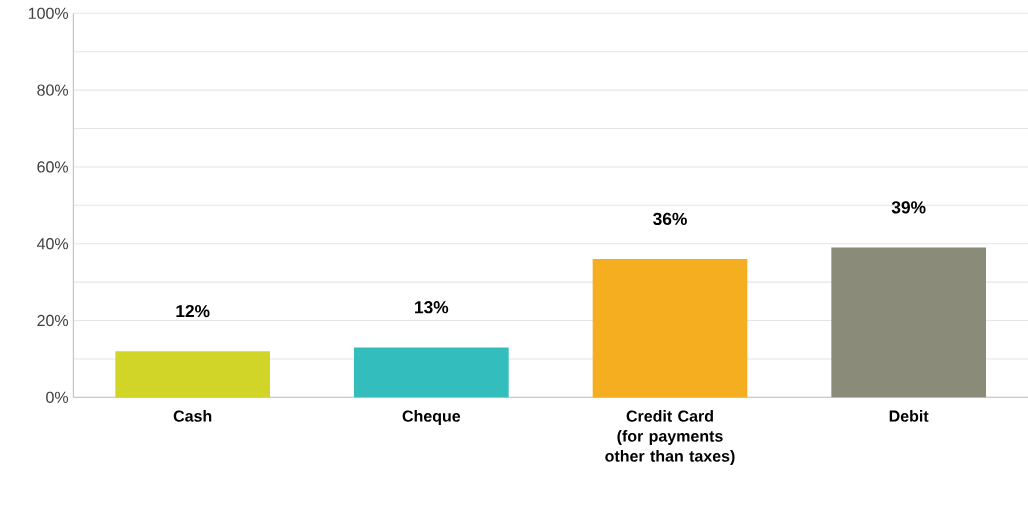 The image size is (1028, 520). Describe the element at coordinates (908, 207) in the screenshot. I see `data-label: 39%` at that location.